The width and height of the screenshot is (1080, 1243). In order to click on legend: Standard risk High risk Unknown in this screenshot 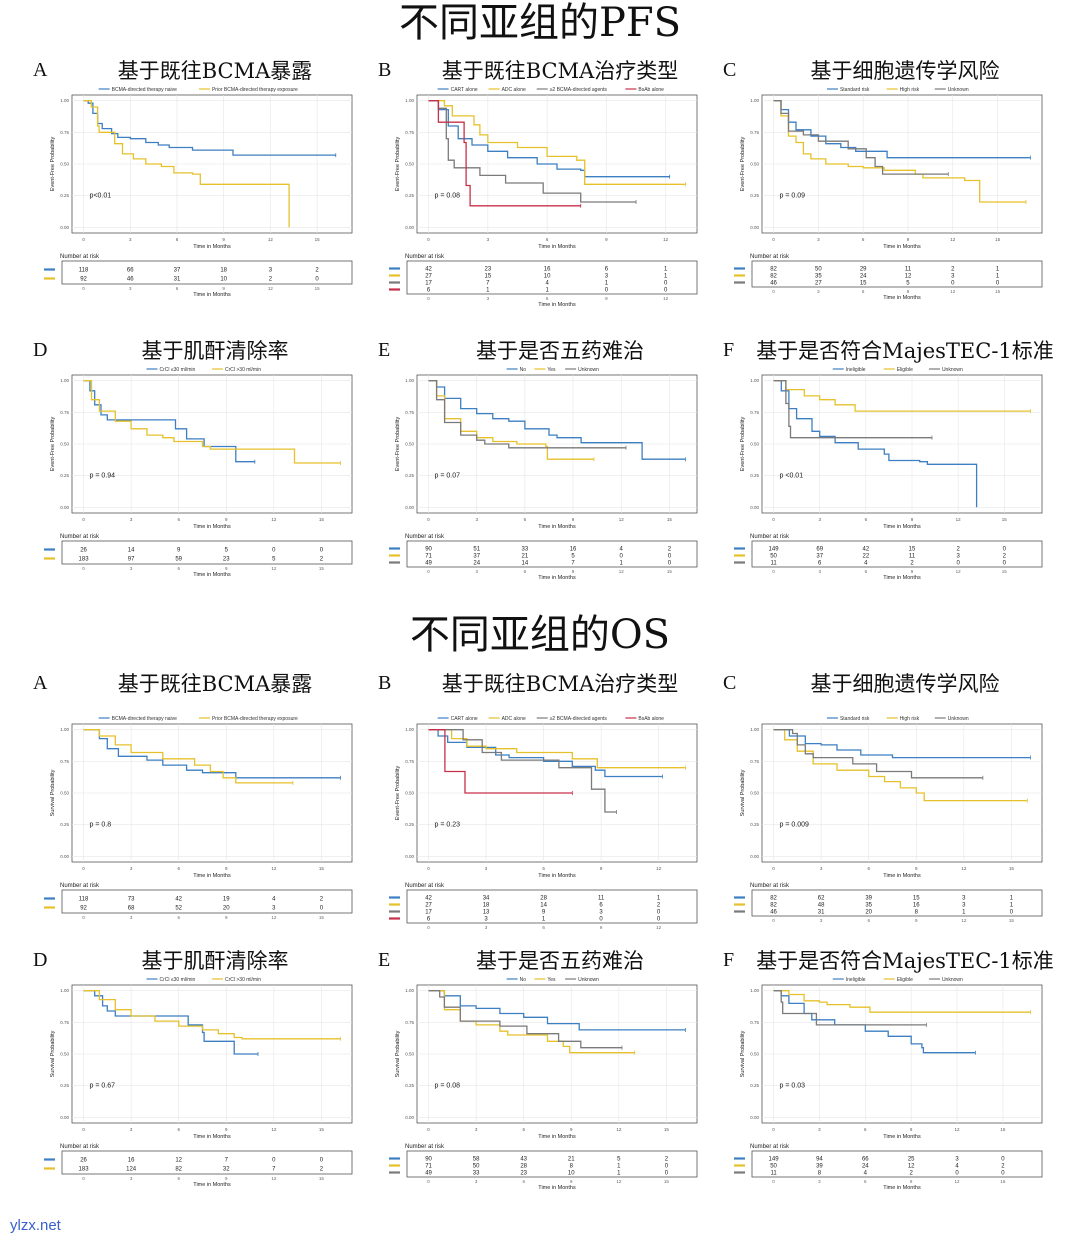, I will do `click(897, 90)`.